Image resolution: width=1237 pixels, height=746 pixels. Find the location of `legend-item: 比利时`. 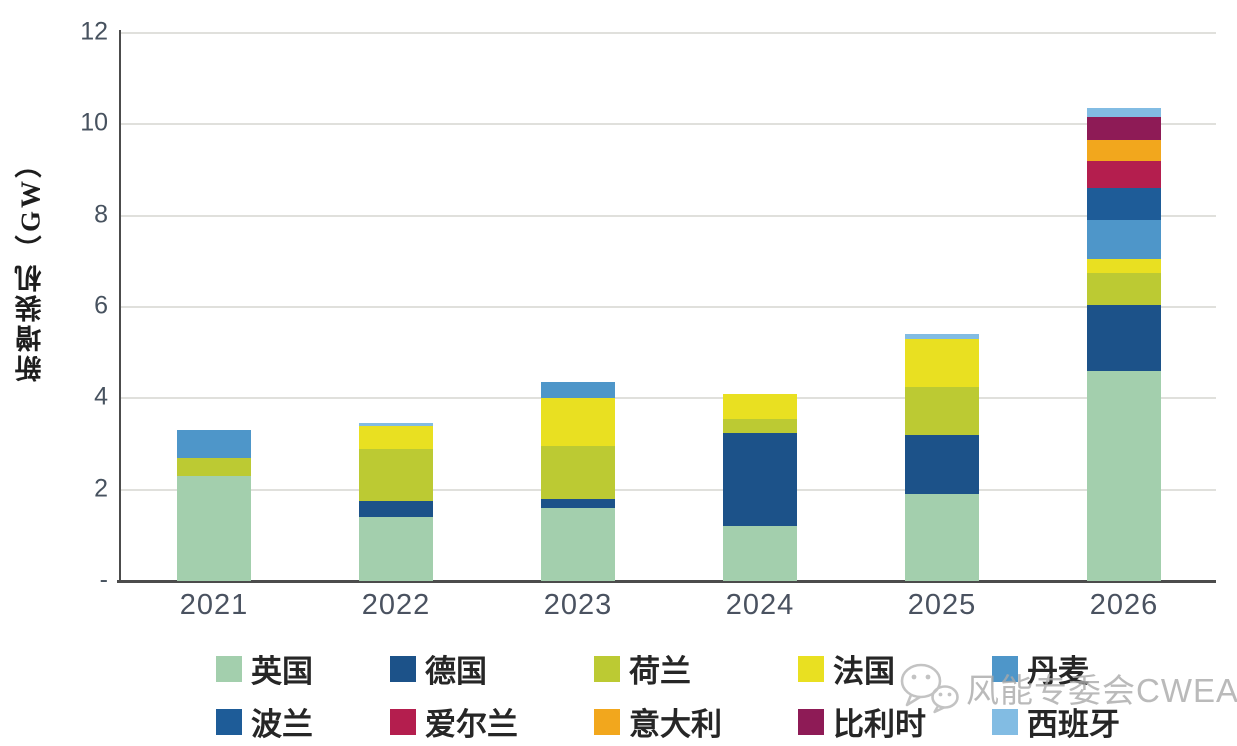

legend-item: 比利时 is located at coordinates (862, 721).